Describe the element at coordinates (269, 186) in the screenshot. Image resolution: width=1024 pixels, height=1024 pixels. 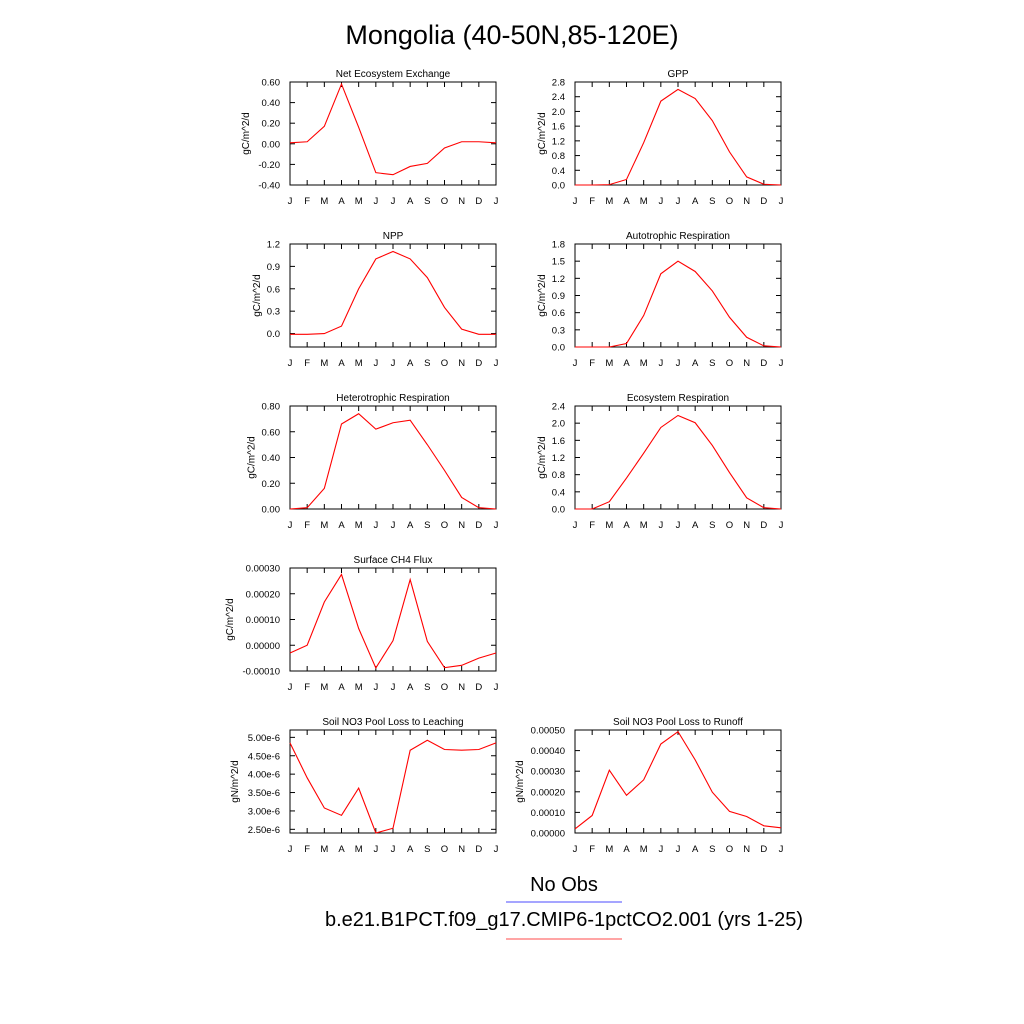
I see `y-tick-label: -0.40` at that location.